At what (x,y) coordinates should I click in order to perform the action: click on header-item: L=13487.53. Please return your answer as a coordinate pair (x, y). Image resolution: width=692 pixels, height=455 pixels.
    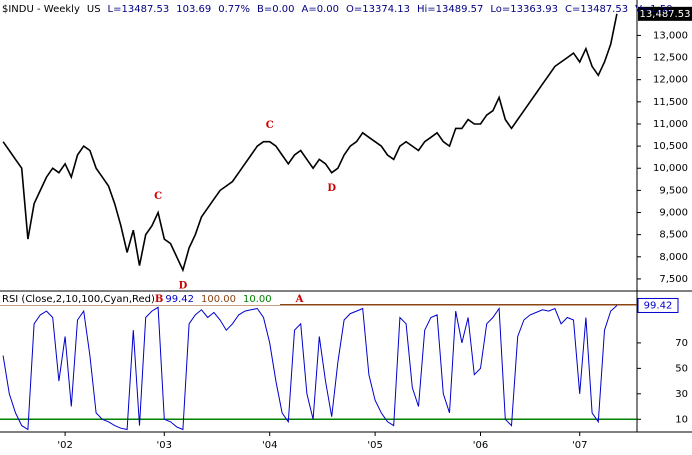
    Looking at the image, I should click on (139, 9).